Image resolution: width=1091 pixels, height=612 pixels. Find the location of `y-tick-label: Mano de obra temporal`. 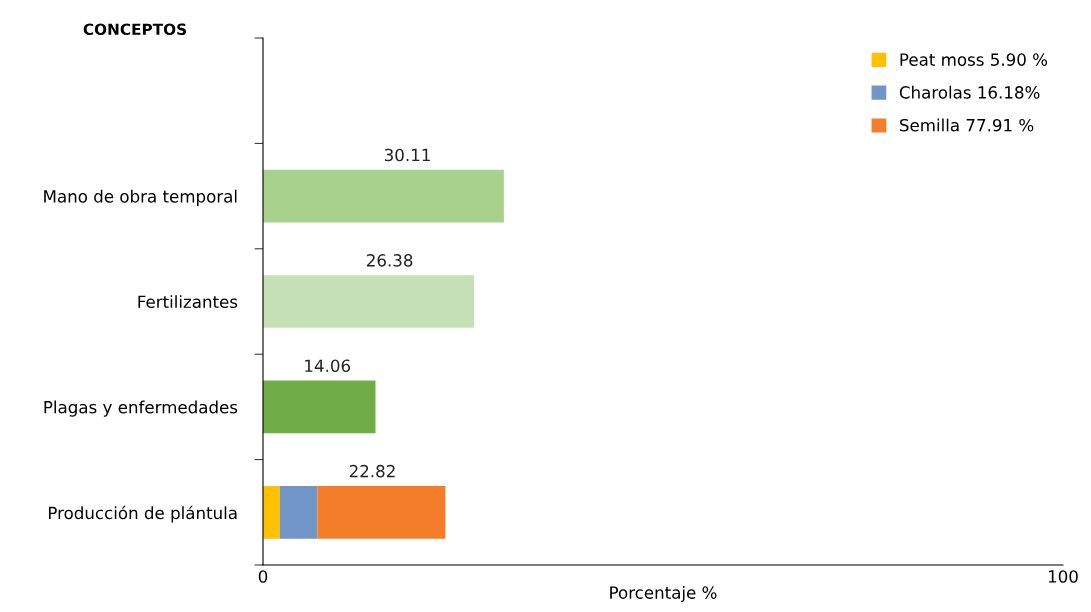

y-tick-label: Mano de obra temporal is located at coordinates (140, 197).